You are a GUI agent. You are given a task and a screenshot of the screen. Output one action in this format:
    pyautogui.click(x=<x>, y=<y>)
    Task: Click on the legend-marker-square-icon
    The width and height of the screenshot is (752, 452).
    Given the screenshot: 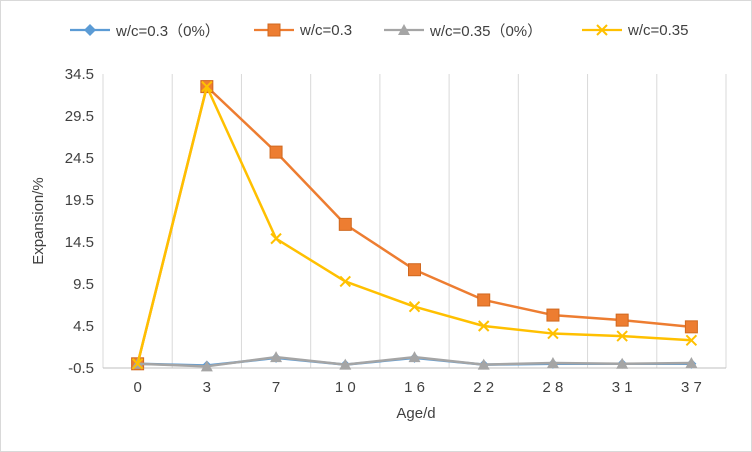 What is the action you would take?
    pyautogui.click(x=274, y=30)
    